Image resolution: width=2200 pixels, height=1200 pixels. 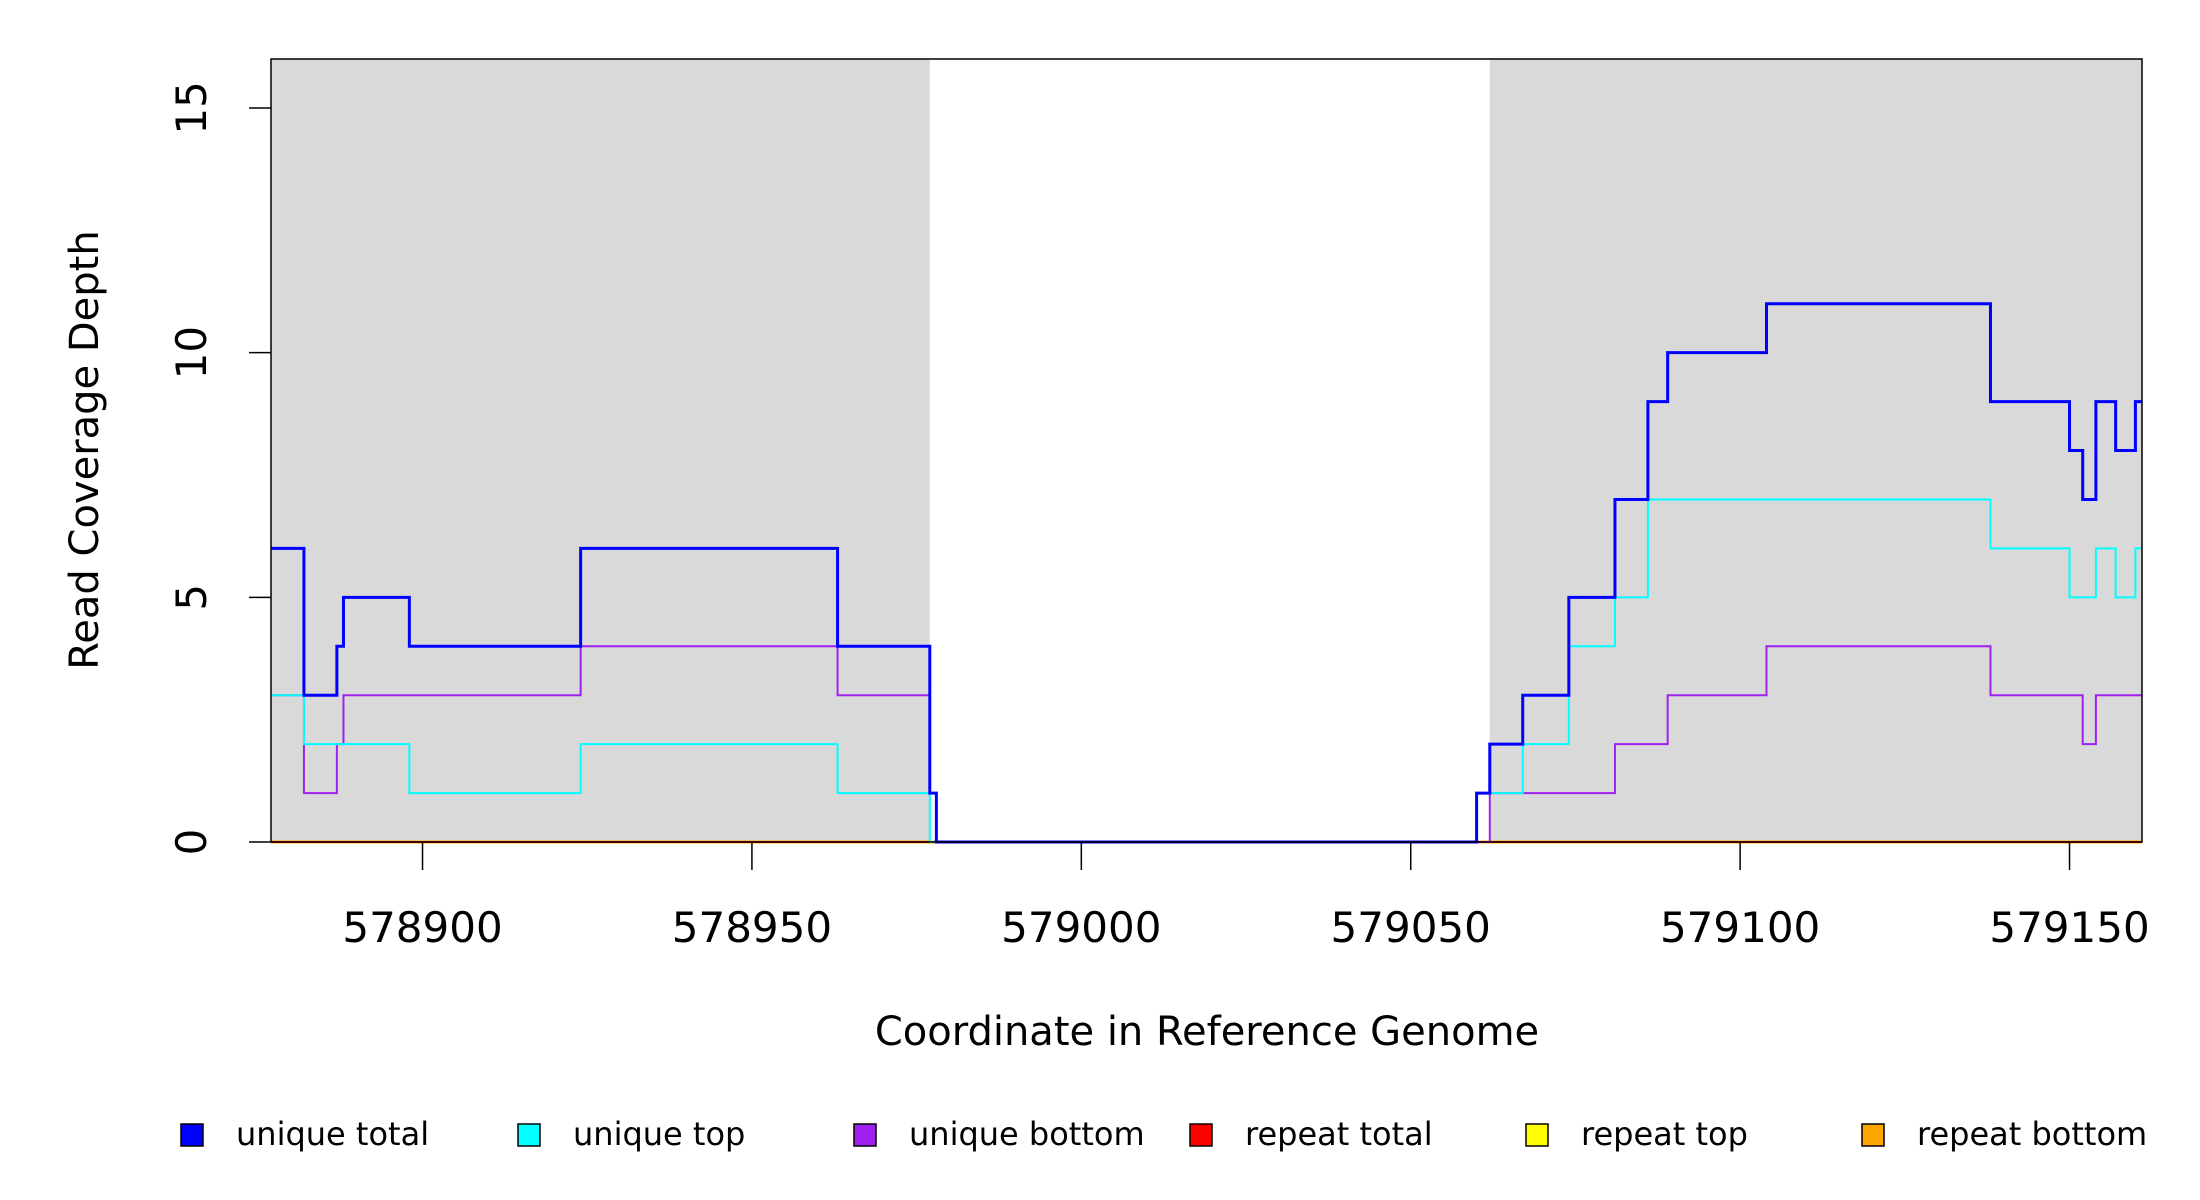 What do you see at coordinates (191, 842) in the screenshot?
I see `y-tick-label: 0` at bounding box center [191, 842].